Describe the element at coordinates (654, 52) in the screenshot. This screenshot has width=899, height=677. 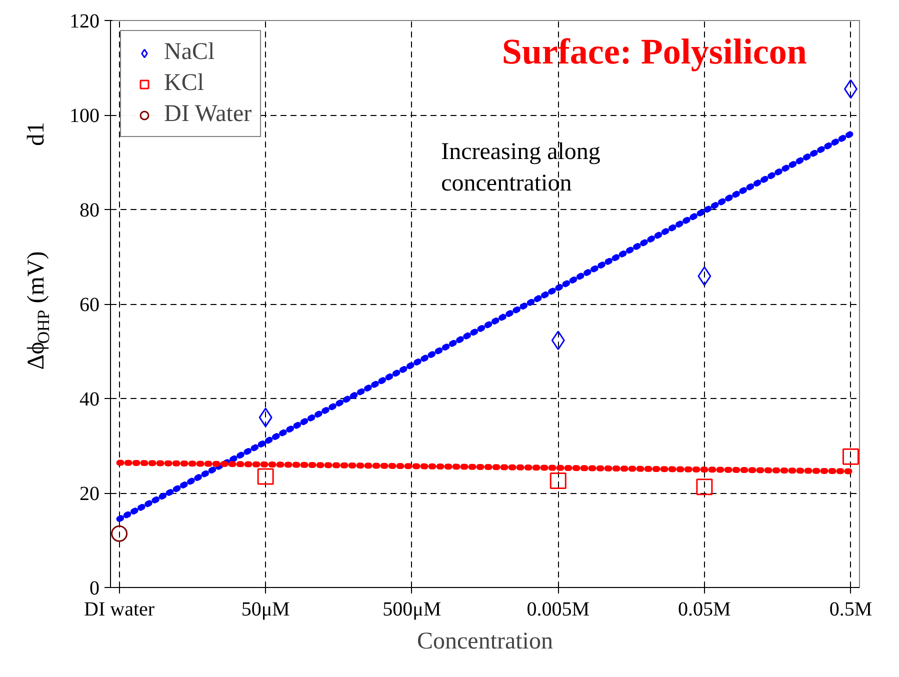
I see `chart-title: Surface: Polysilicon` at that location.